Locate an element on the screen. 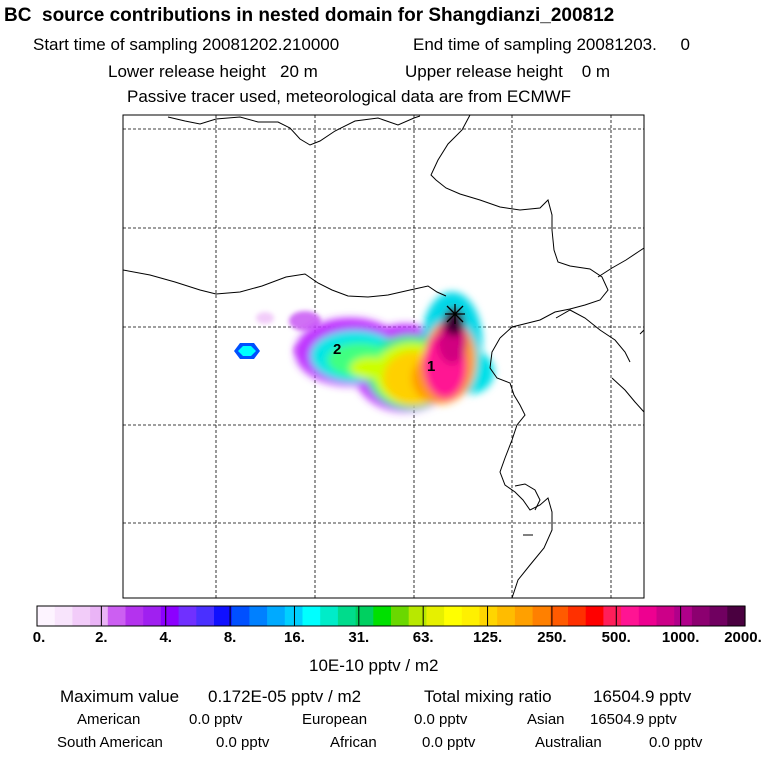  upper-release-height: Upper release height 0 m is located at coordinates (508, 71).